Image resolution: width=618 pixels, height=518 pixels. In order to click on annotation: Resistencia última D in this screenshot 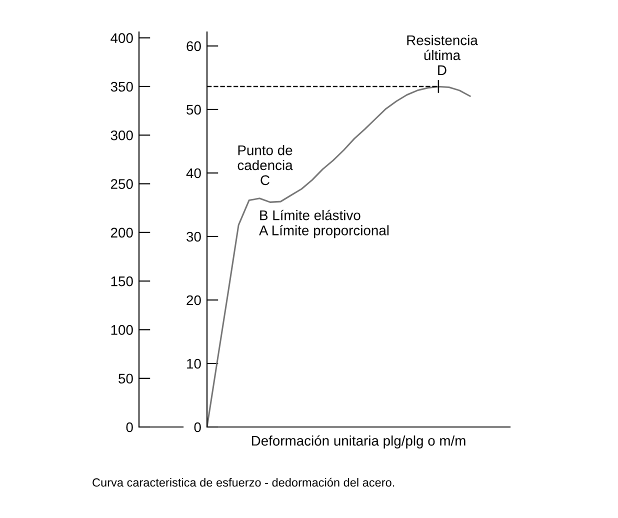, I will do `click(442, 55)`.